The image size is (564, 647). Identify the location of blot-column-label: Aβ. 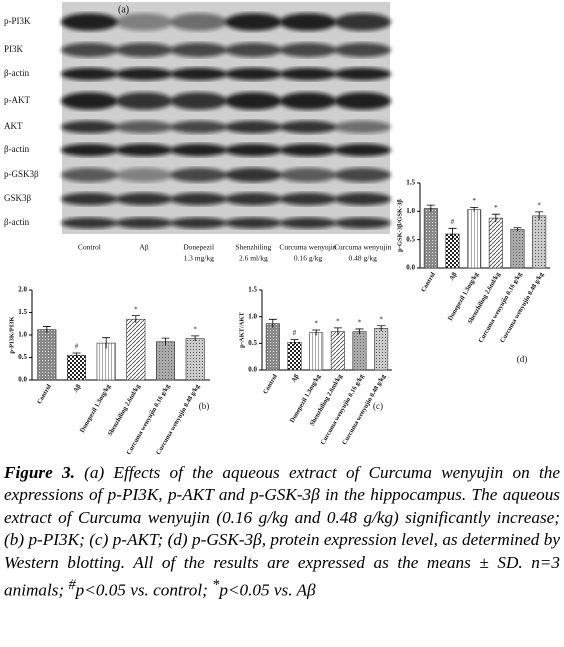
(143, 247).